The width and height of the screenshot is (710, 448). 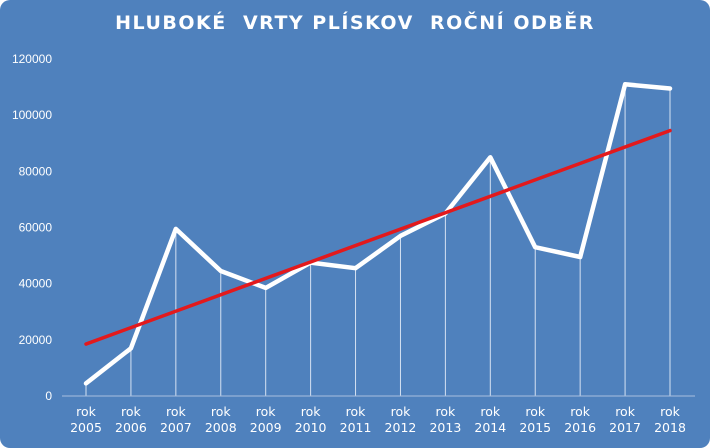 What do you see at coordinates (36, 228) in the screenshot?
I see `y-tick-label: 60000` at bounding box center [36, 228].